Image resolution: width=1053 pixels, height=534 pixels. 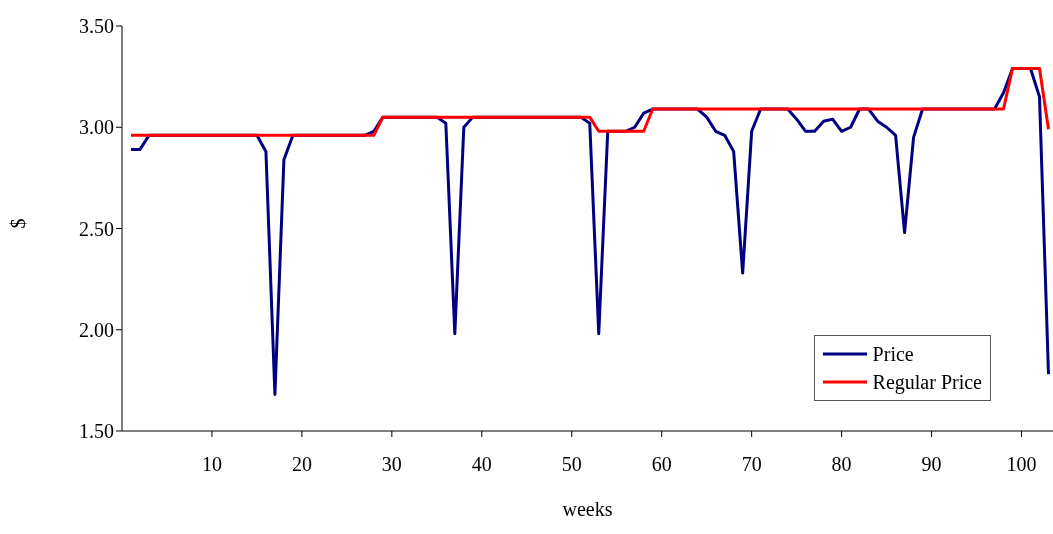 What do you see at coordinates (893, 354) in the screenshot?
I see `legend-label: Price` at bounding box center [893, 354].